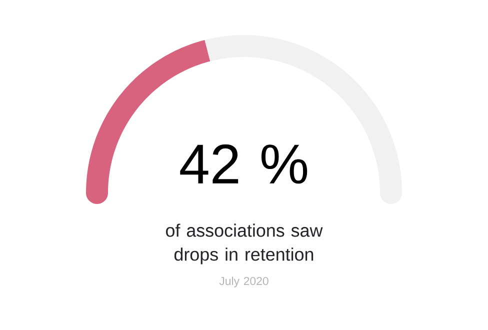  Describe the element at coordinates (244, 244) in the screenshot. I see `text: of associations saw drops in retention` at that location.